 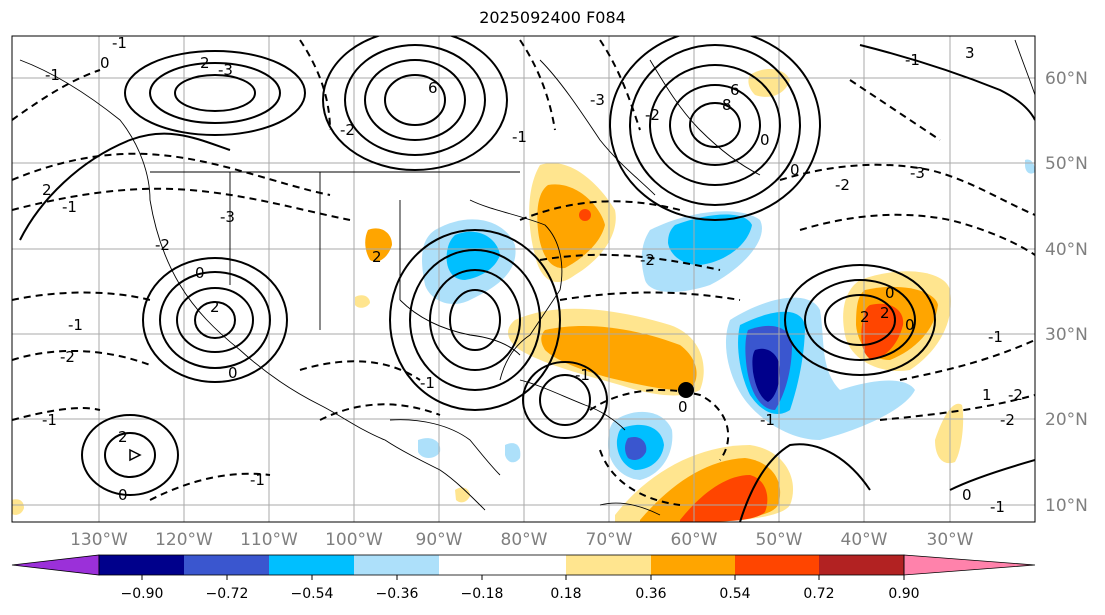 I want to click on anomaly-cool-midatlantic-core, so click(x=710, y=239).